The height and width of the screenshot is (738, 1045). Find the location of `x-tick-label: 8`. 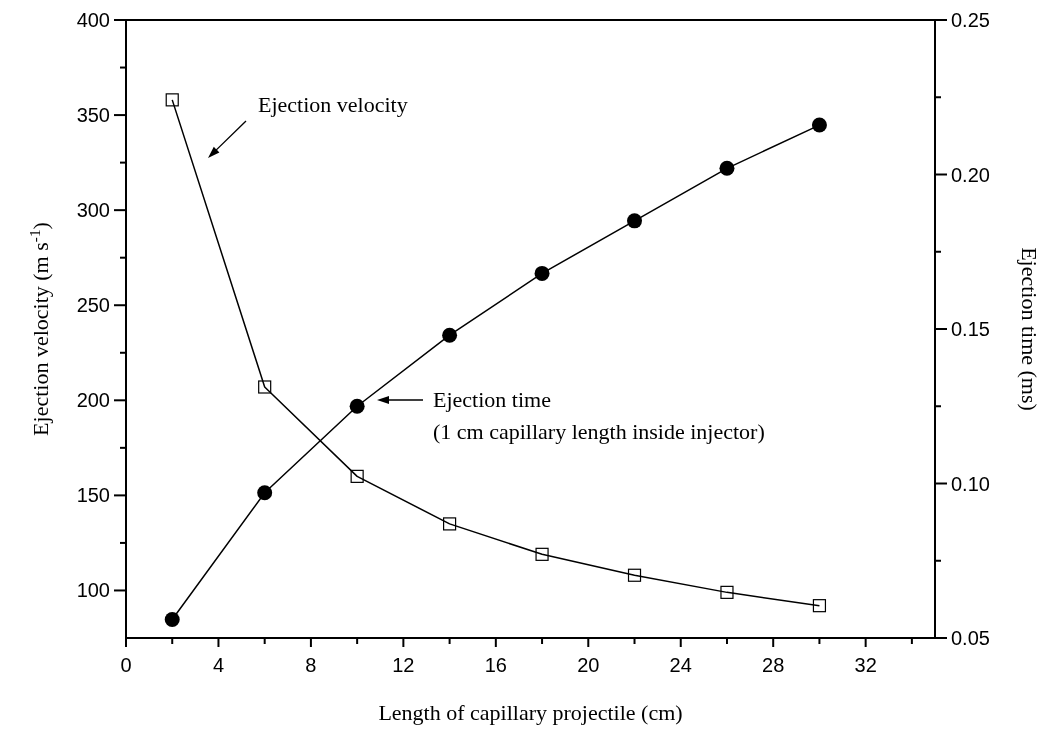

x-tick-label: 8 is located at coordinates (311, 665).